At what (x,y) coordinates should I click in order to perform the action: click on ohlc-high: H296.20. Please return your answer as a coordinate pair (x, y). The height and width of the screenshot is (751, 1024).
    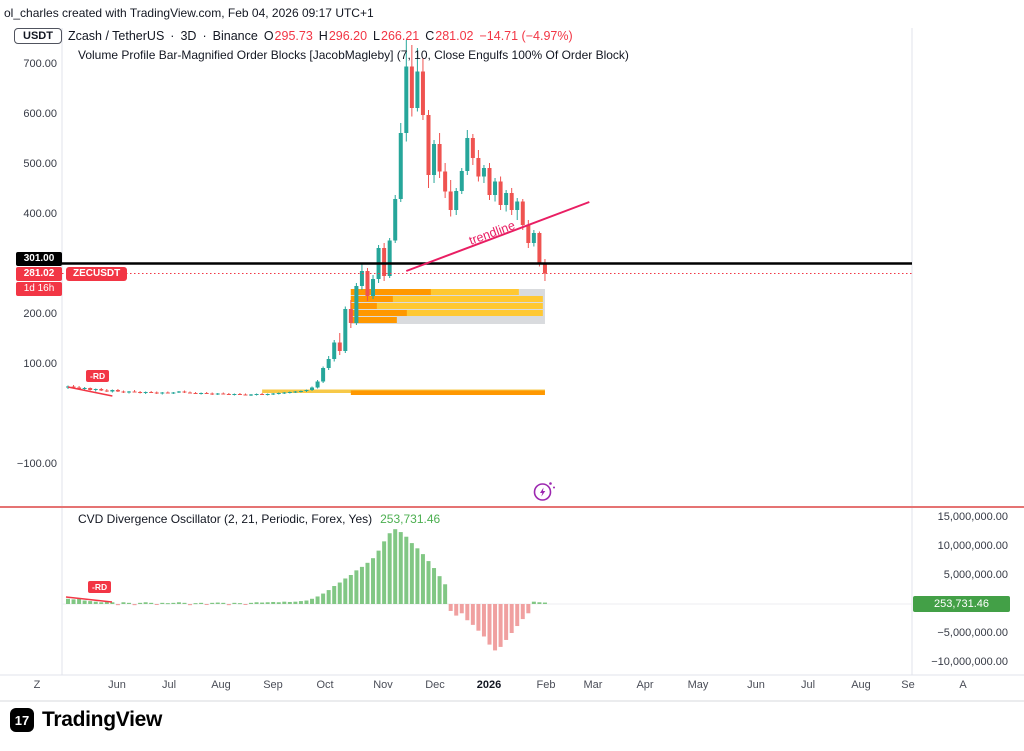
    Looking at the image, I should click on (343, 36).